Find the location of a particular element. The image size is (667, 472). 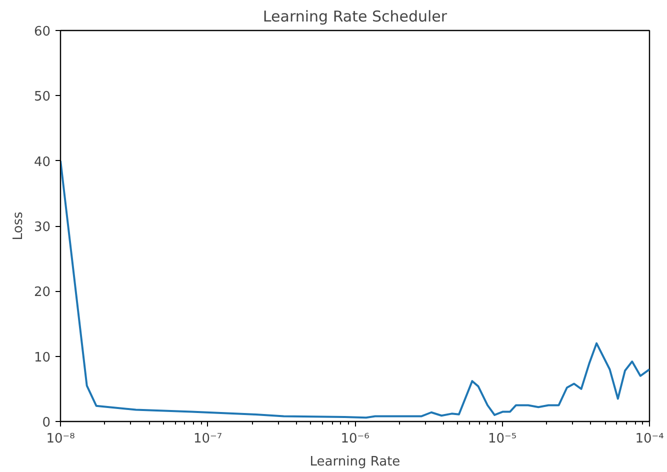

y-tick-label: 0 is located at coordinates (46, 423).